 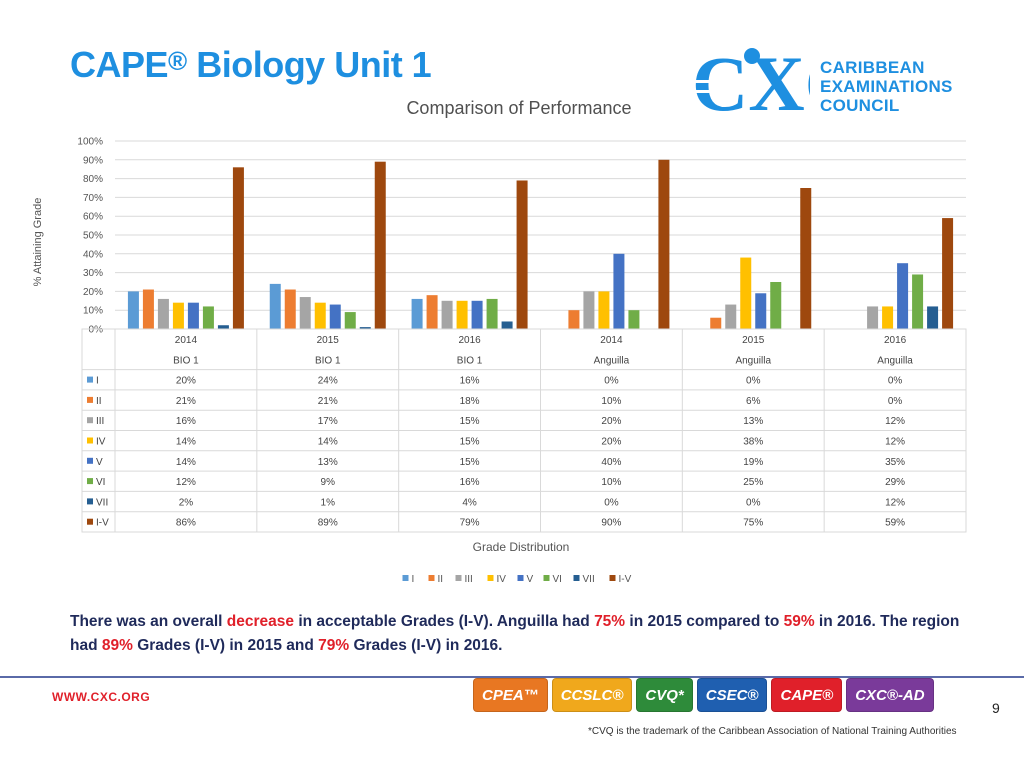 I want to click on data-label: 59%, so click(x=895, y=523).